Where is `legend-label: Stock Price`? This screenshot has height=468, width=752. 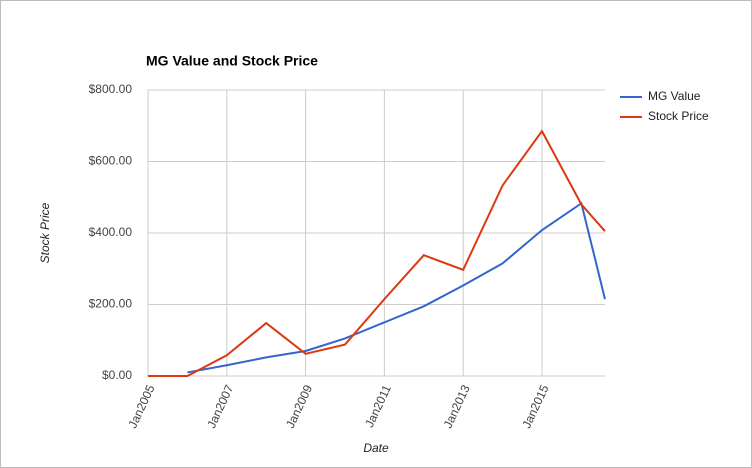
legend-label: Stock Price is located at coordinates (678, 116).